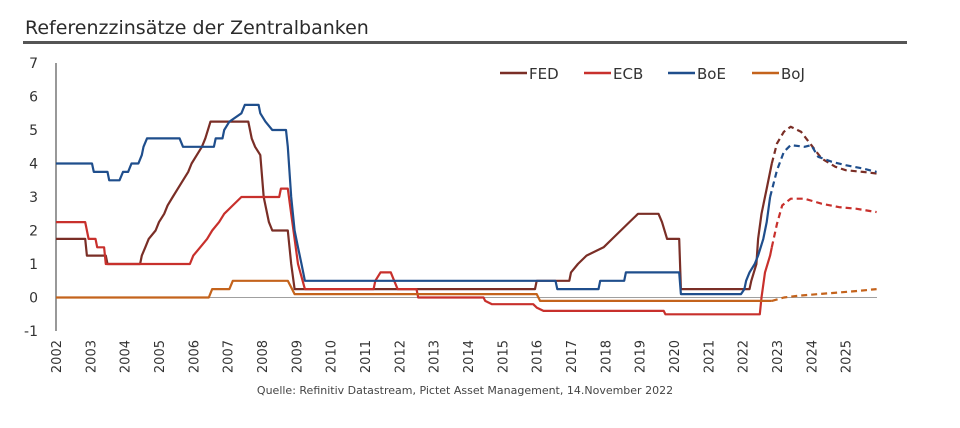 The image size is (960, 428). Describe the element at coordinates (503, 356) in the screenshot. I see `x-tick-label: 2015` at that location.